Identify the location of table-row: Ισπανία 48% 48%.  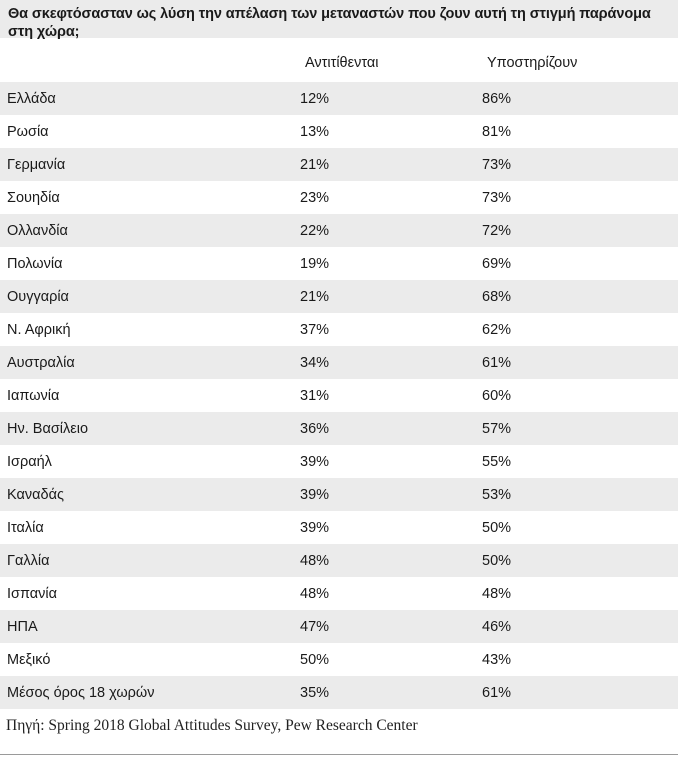
(339, 593).